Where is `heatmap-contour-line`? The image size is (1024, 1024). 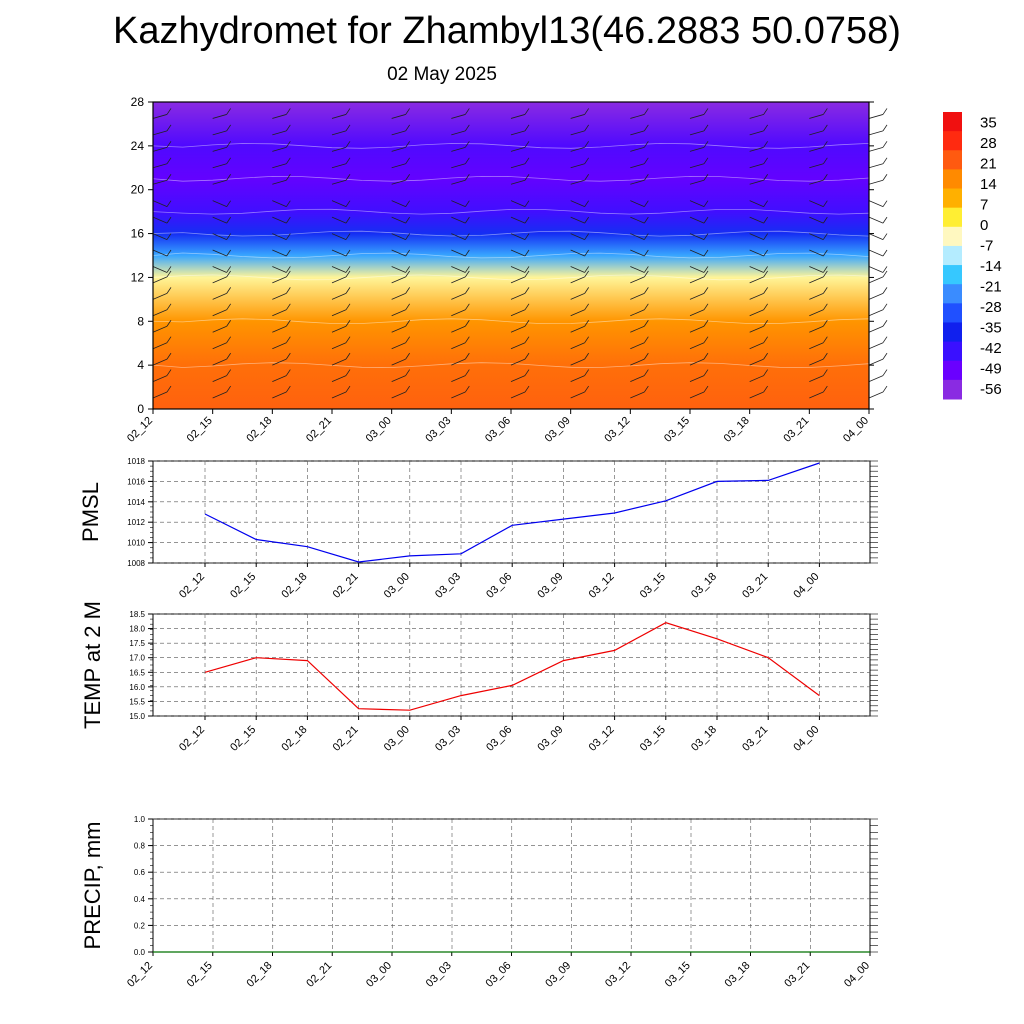 heatmap-contour-line is located at coordinates (511, 365).